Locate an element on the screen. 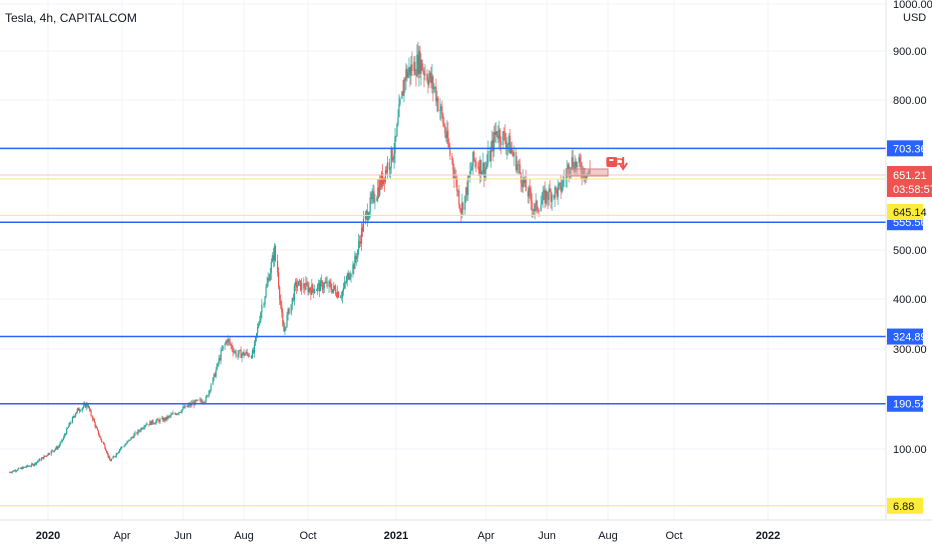 This screenshot has width=932, height=550. time-axis: 2020 Apr Jun Aug Oct 2021 Apr Jun Aug Oct 2022 is located at coordinates (466, 530).